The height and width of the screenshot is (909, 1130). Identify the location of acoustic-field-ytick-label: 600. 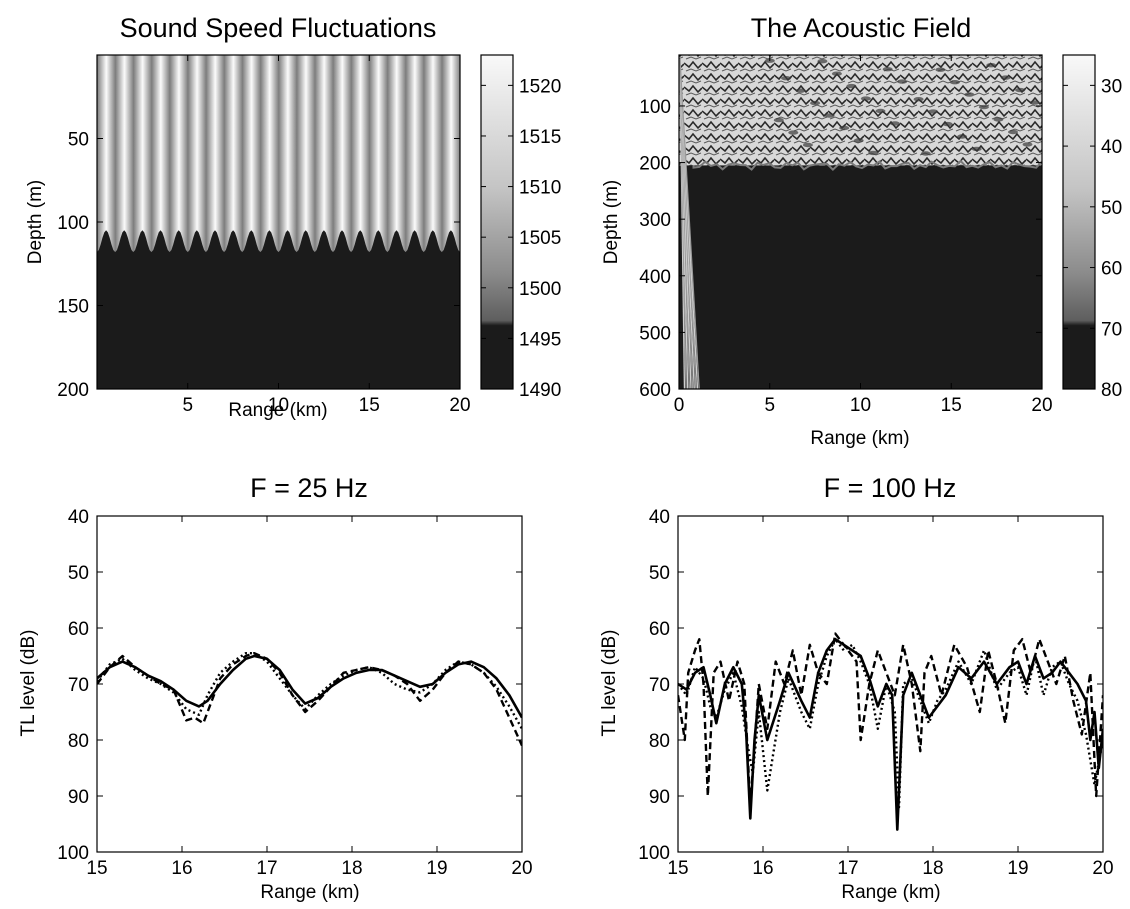
(655, 390).